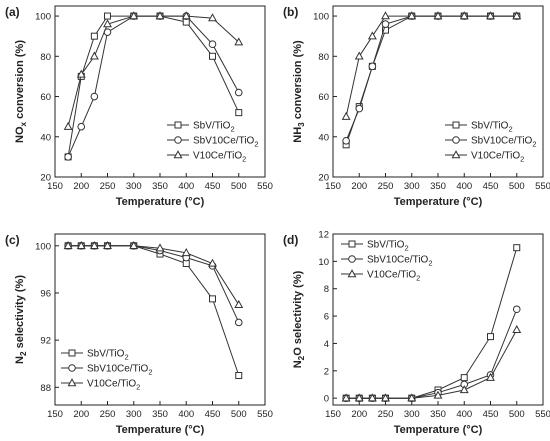  What do you see at coordinates (21, 319) in the screenshot?
I see `y-axis-label: N2 selectivity (%)` at bounding box center [21, 319].